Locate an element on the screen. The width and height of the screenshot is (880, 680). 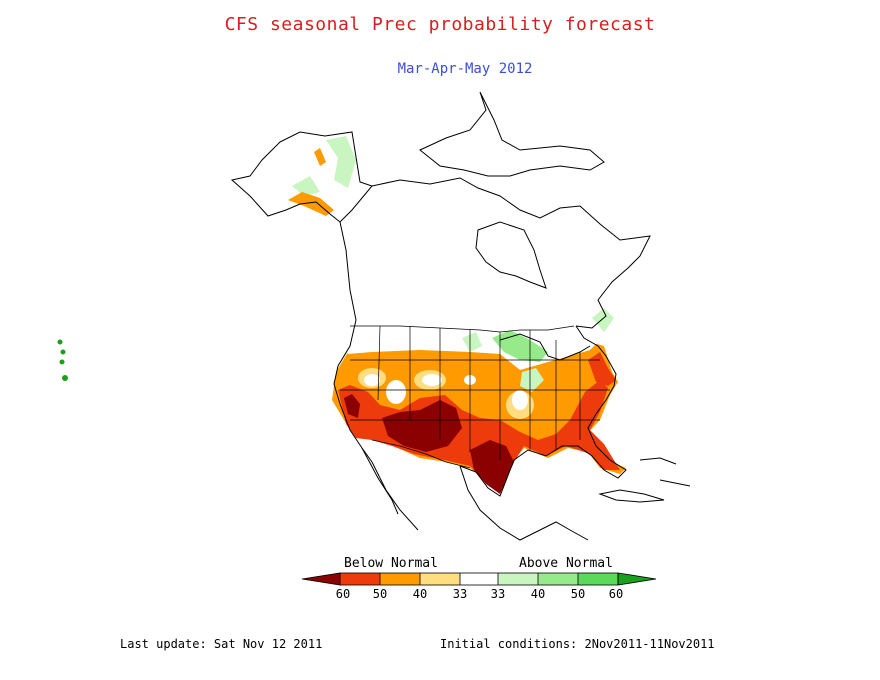
hudson-bay is located at coordinates (511, 255).